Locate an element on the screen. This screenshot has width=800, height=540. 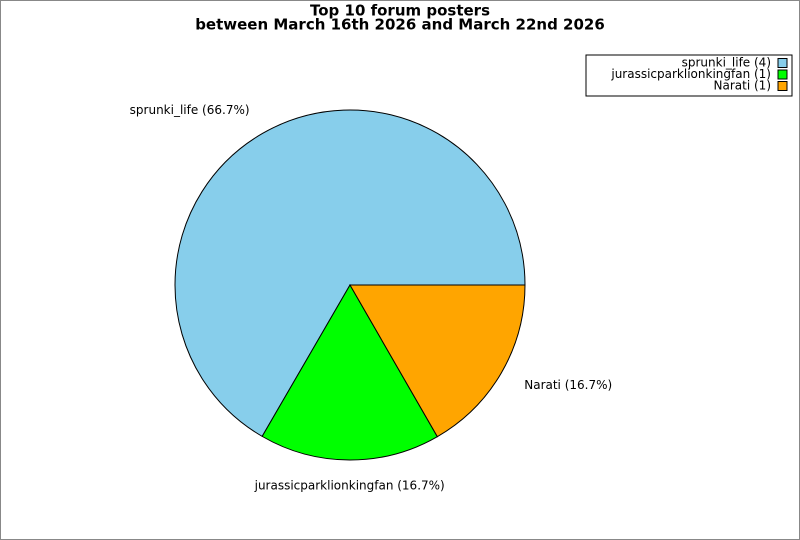
slice-label: Narati (16.7%) is located at coordinates (568, 385).